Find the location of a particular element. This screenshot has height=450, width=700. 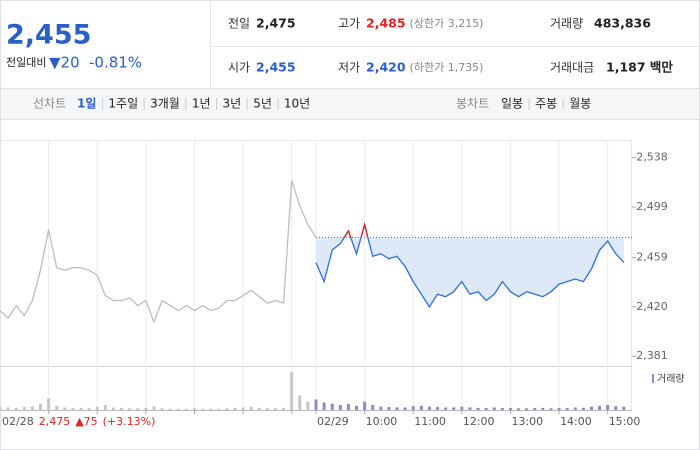

period-tab: 3년 is located at coordinates (232, 104).